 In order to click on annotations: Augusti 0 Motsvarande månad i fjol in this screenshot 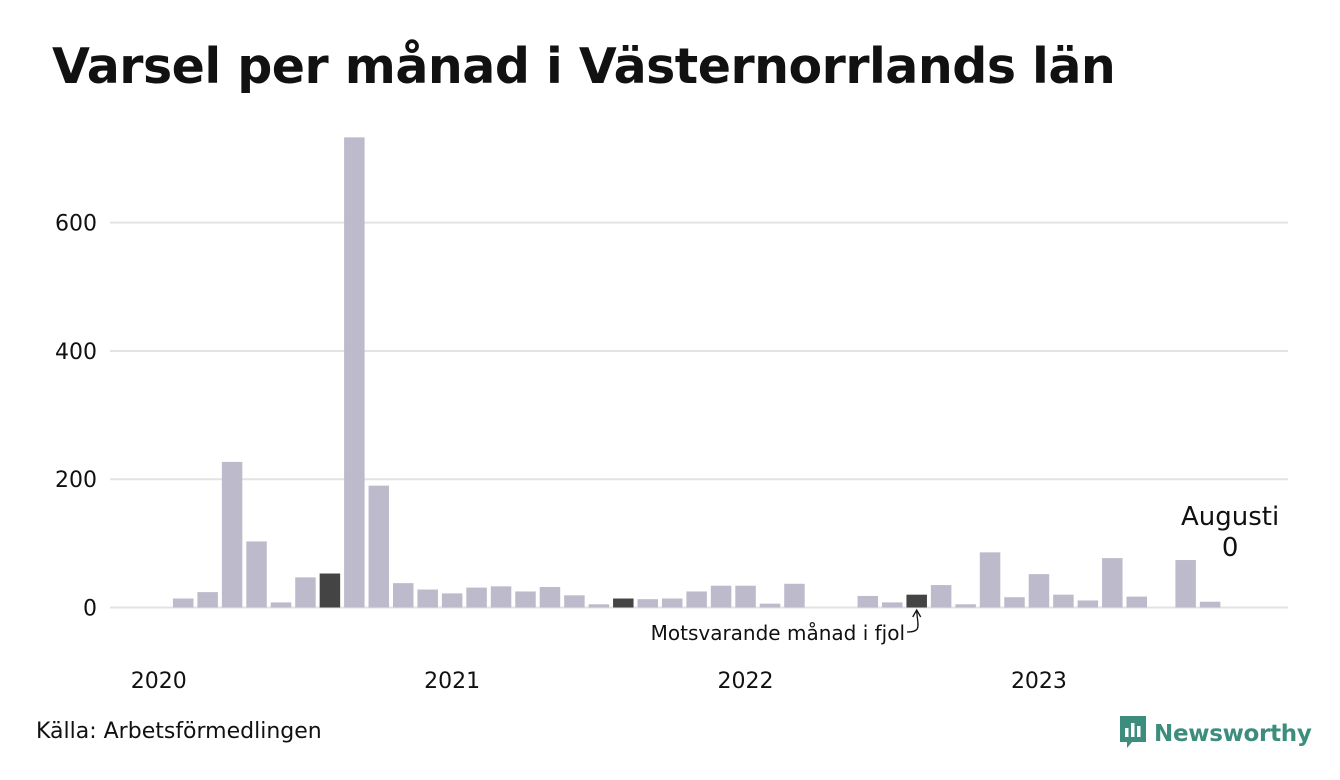, I will do `click(965, 573)`.